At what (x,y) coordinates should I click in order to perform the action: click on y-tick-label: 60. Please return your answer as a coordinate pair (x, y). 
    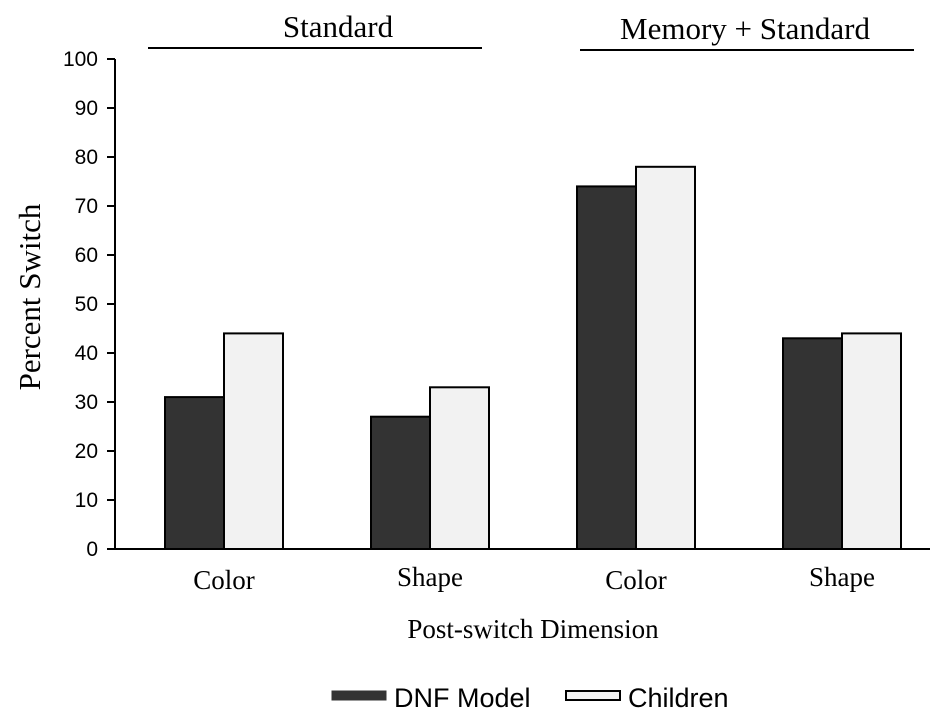
    Looking at the image, I should click on (86, 255).